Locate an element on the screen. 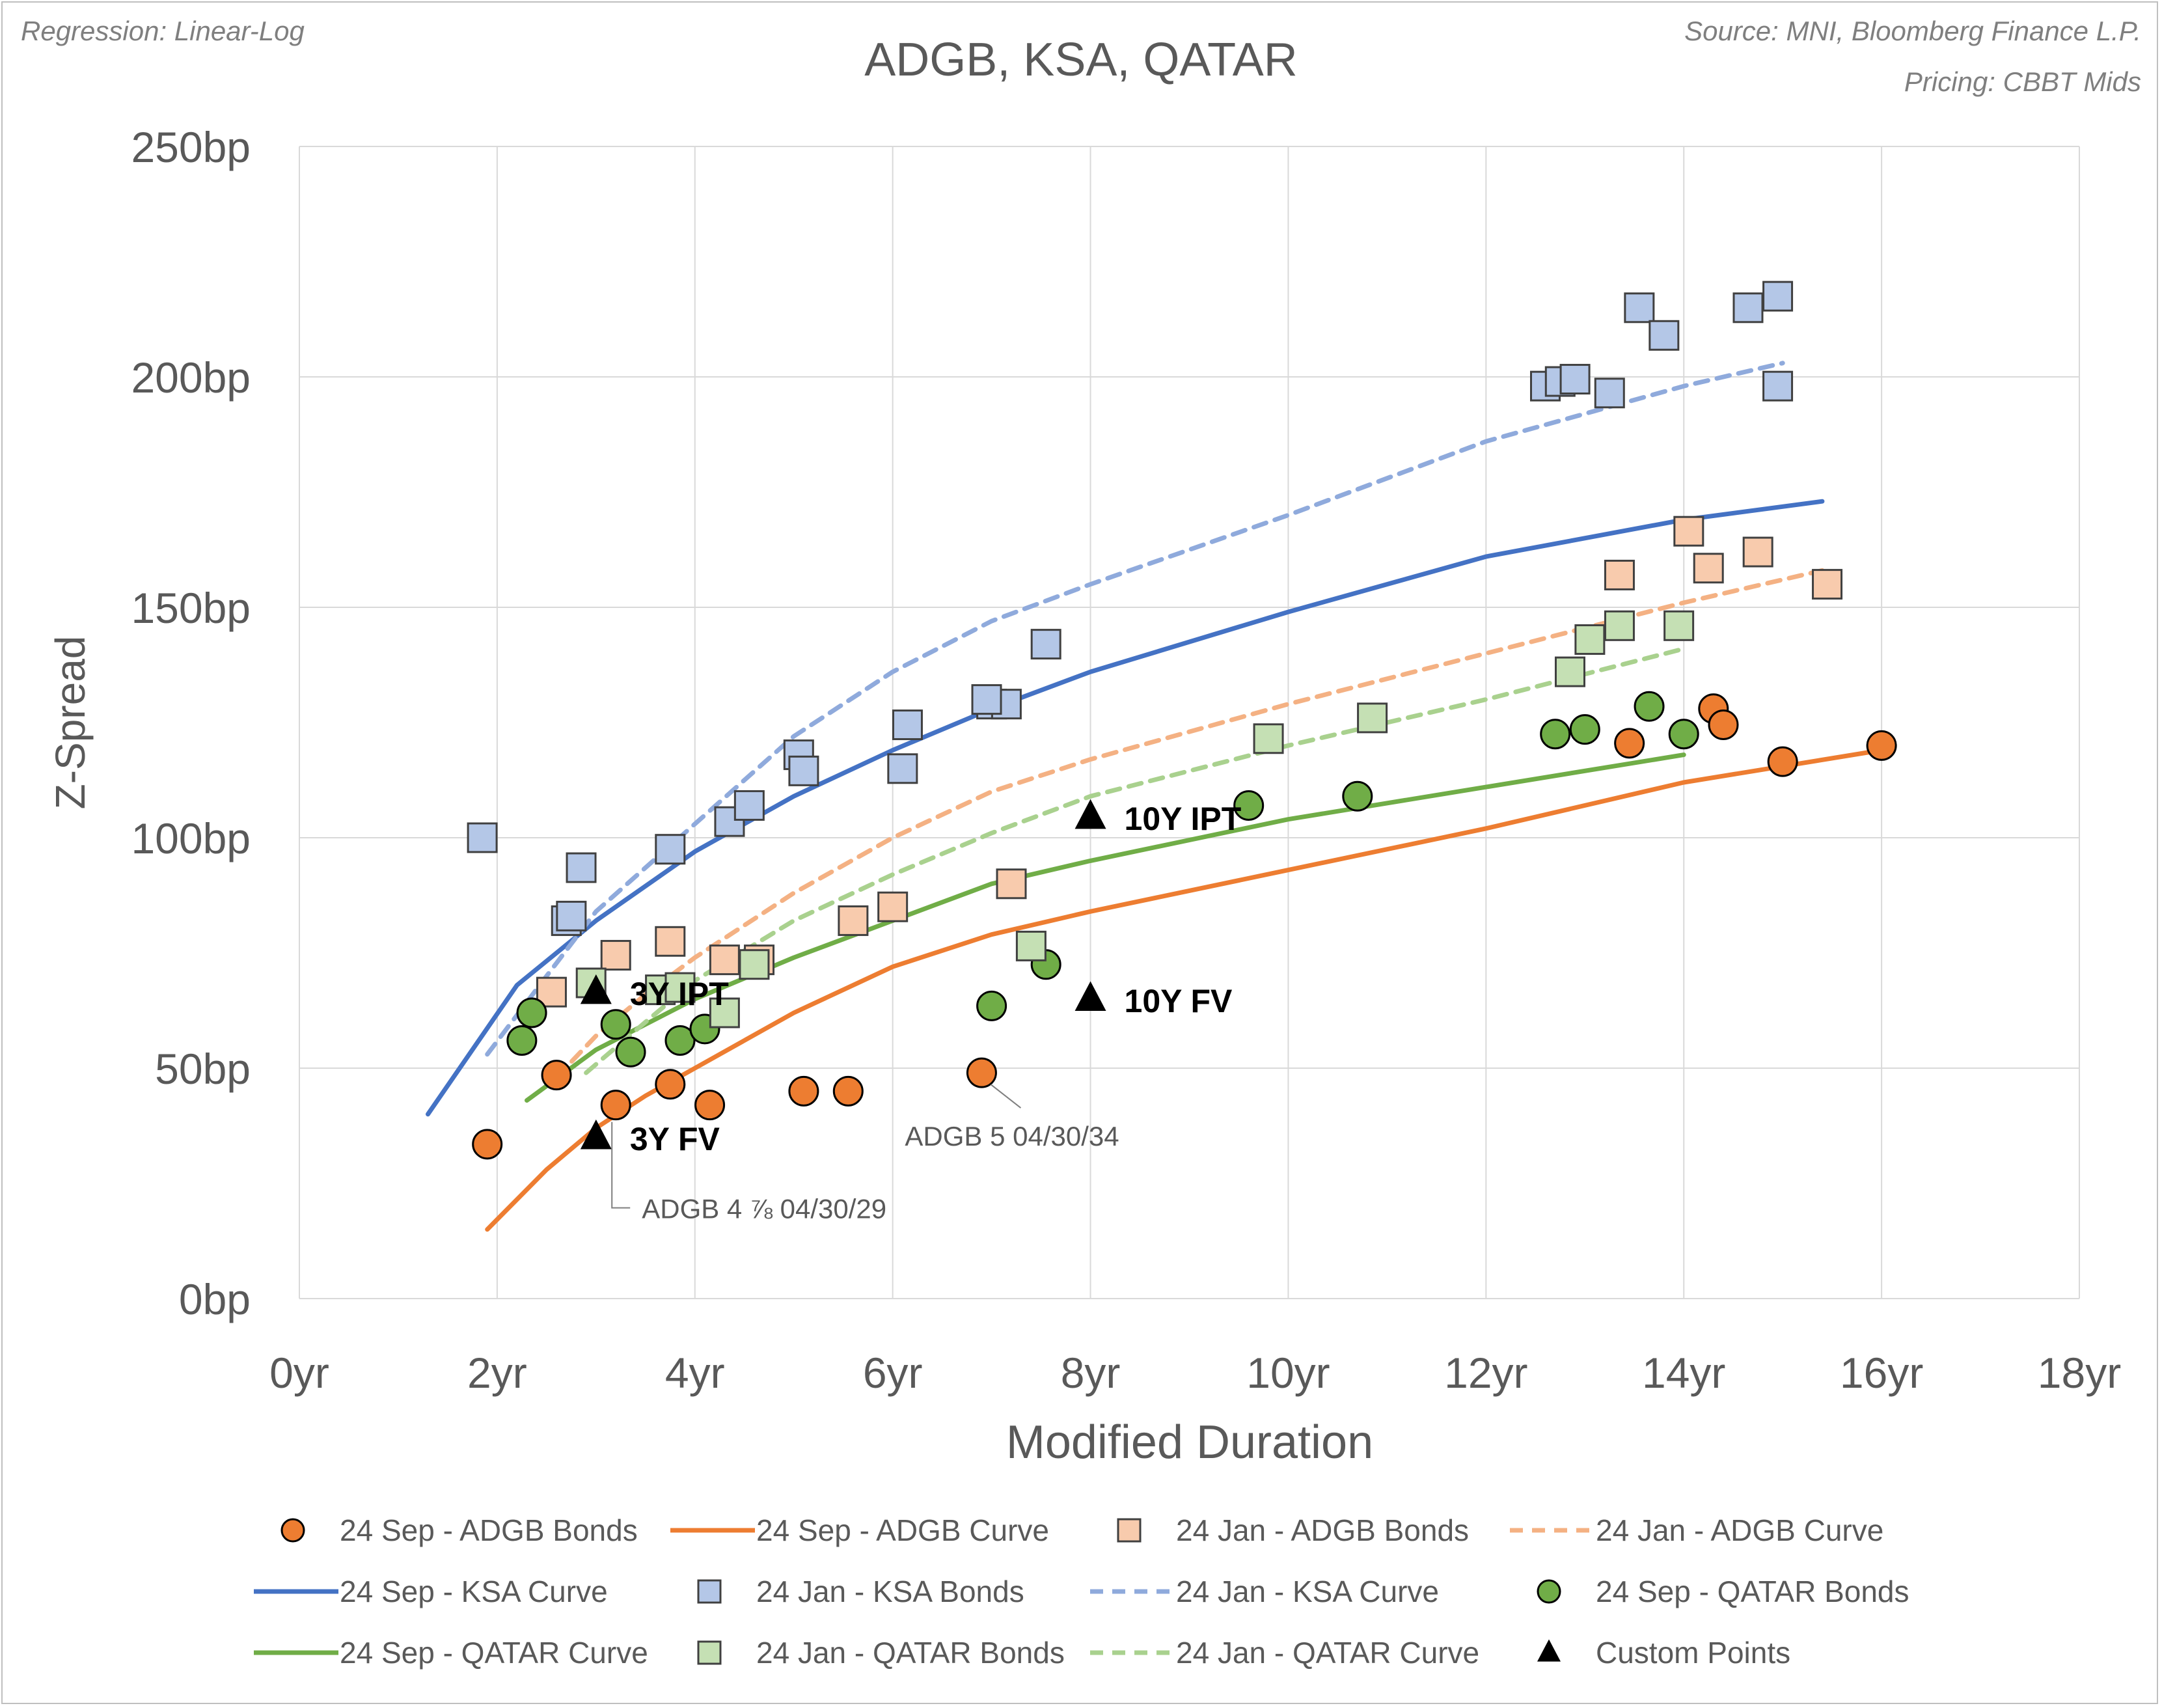 Image resolution: width=2162 pixels, height=1708 pixels. legend-label: 24 Sep - ADGB Curve is located at coordinates (902, 1530).